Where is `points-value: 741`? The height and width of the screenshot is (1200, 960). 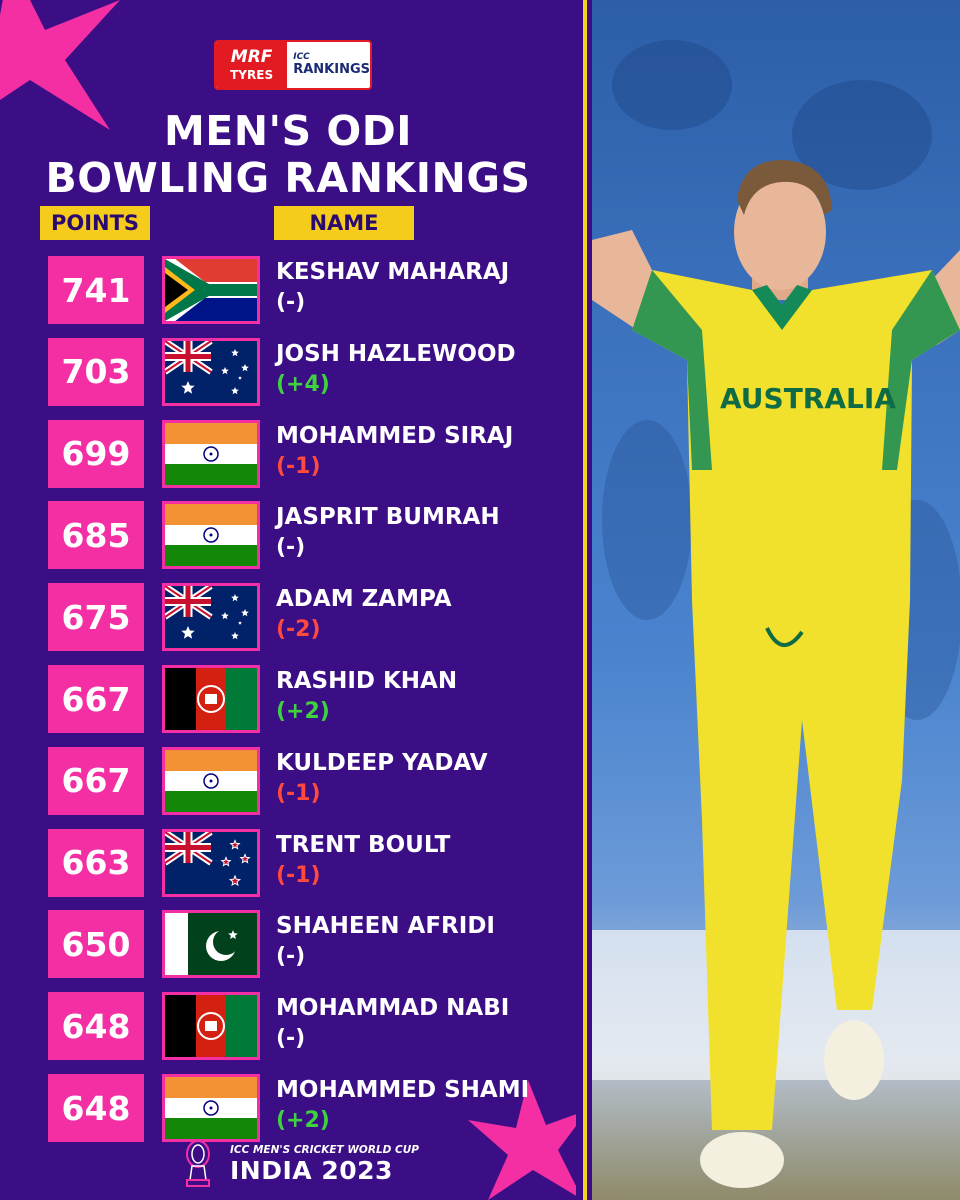 points-value: 741 is located at coordinates (96, 290).